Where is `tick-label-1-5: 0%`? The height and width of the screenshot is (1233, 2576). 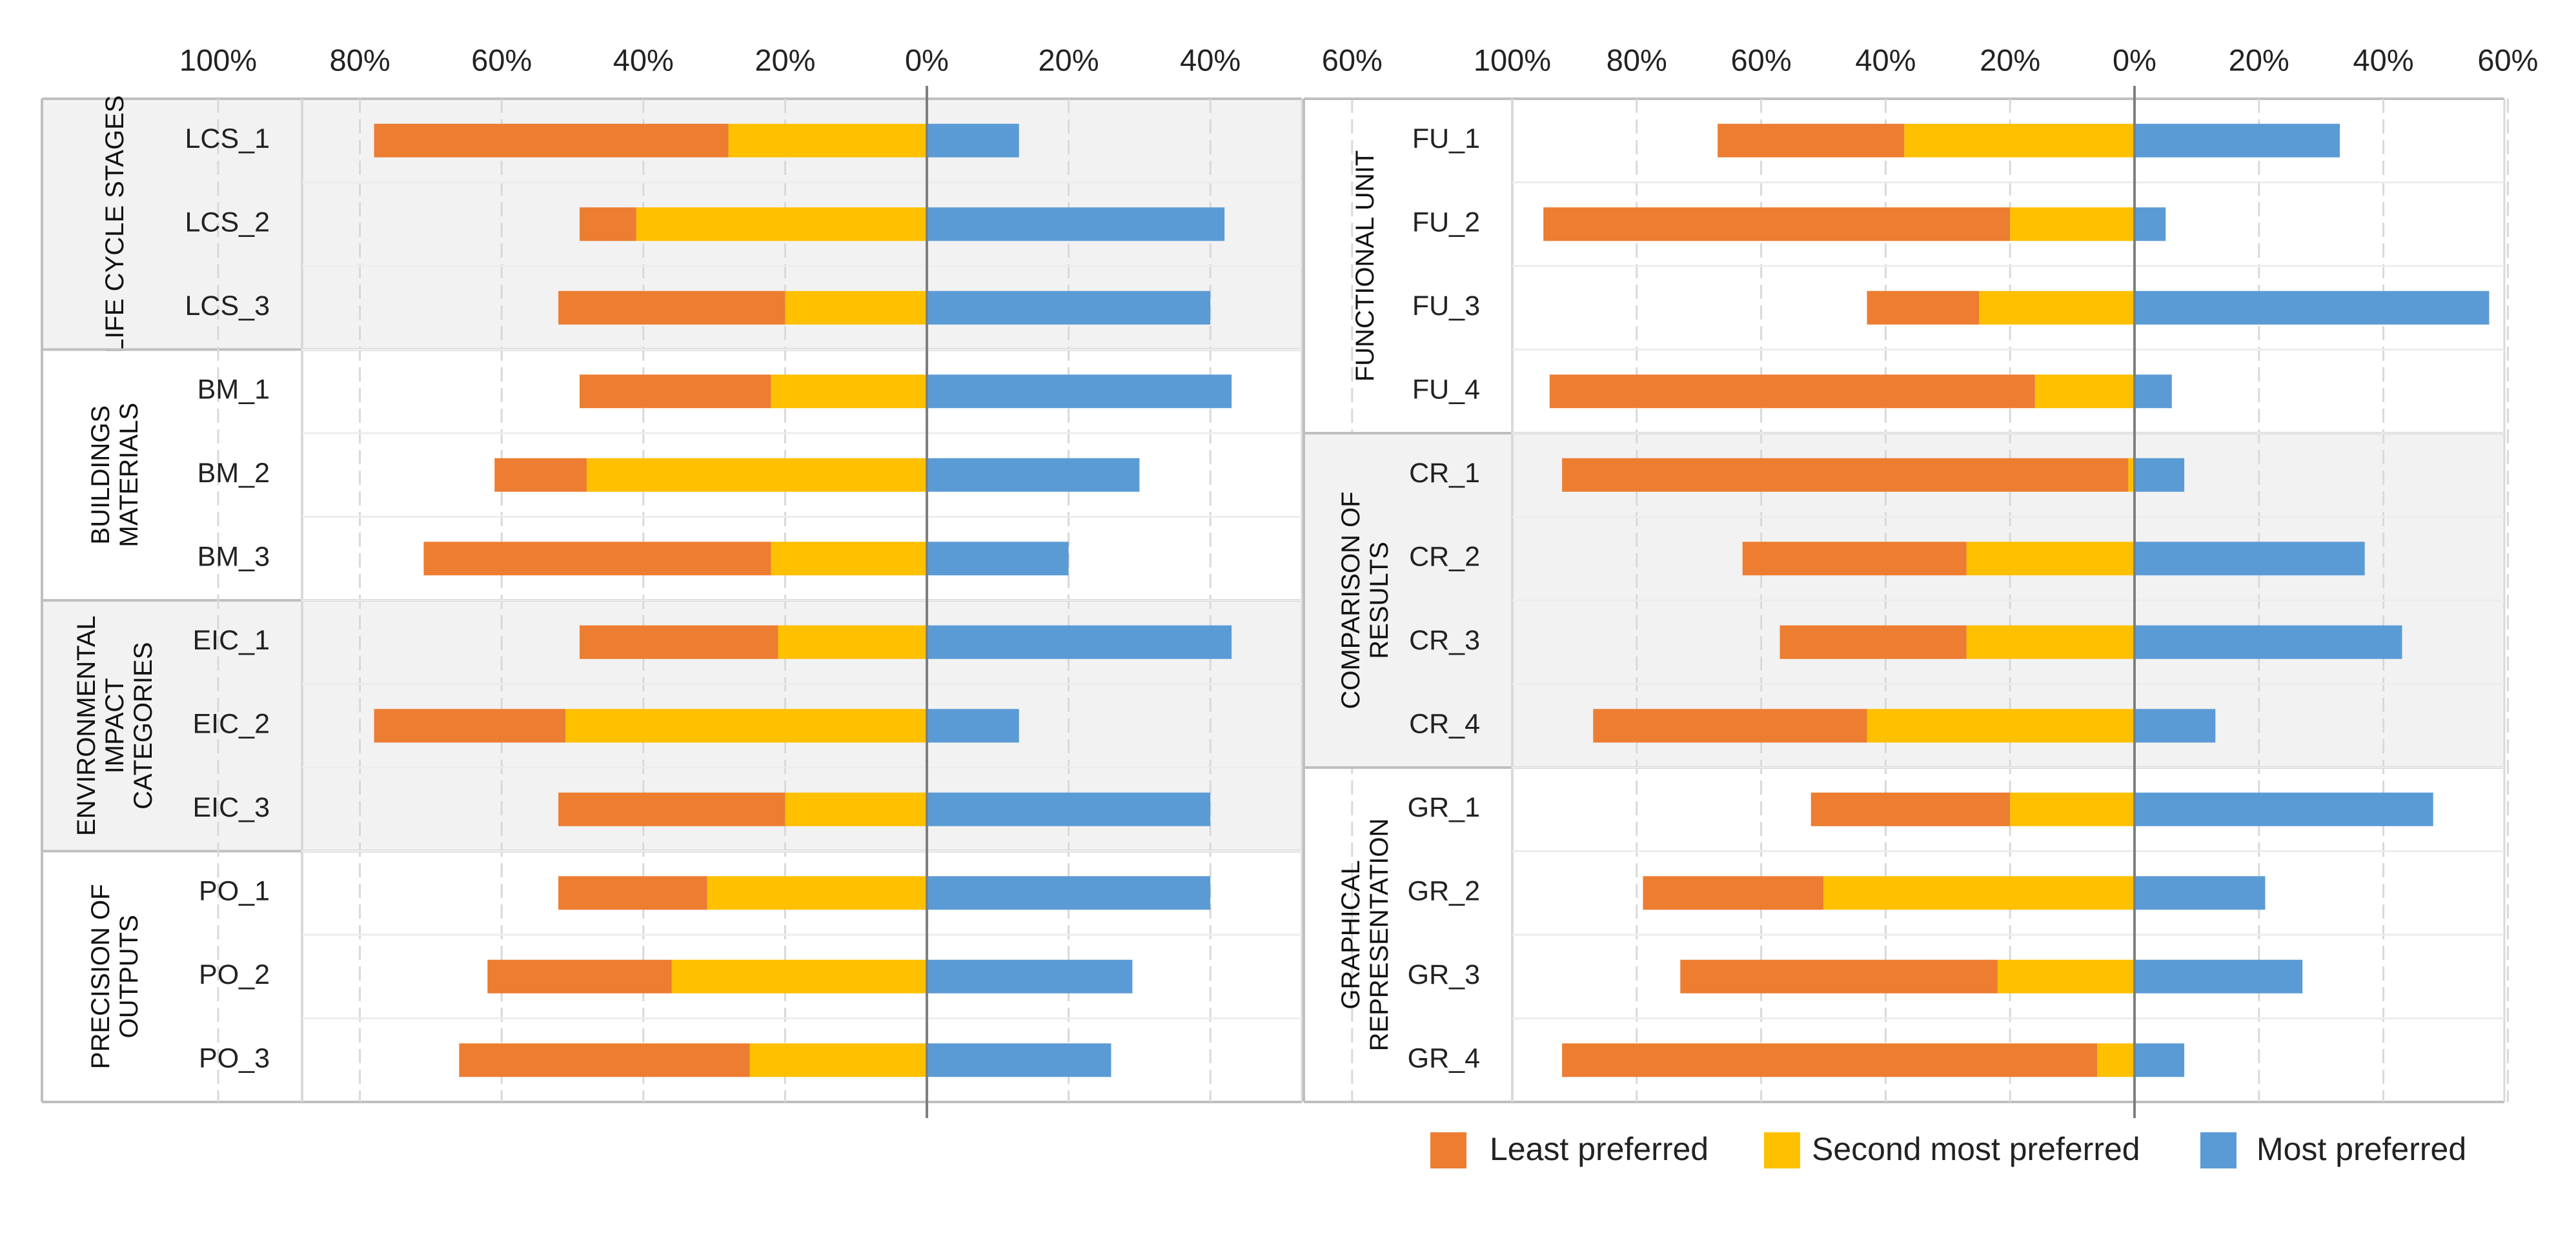
tick-label-1-5: 0% is located at coordinates (2134, 60).